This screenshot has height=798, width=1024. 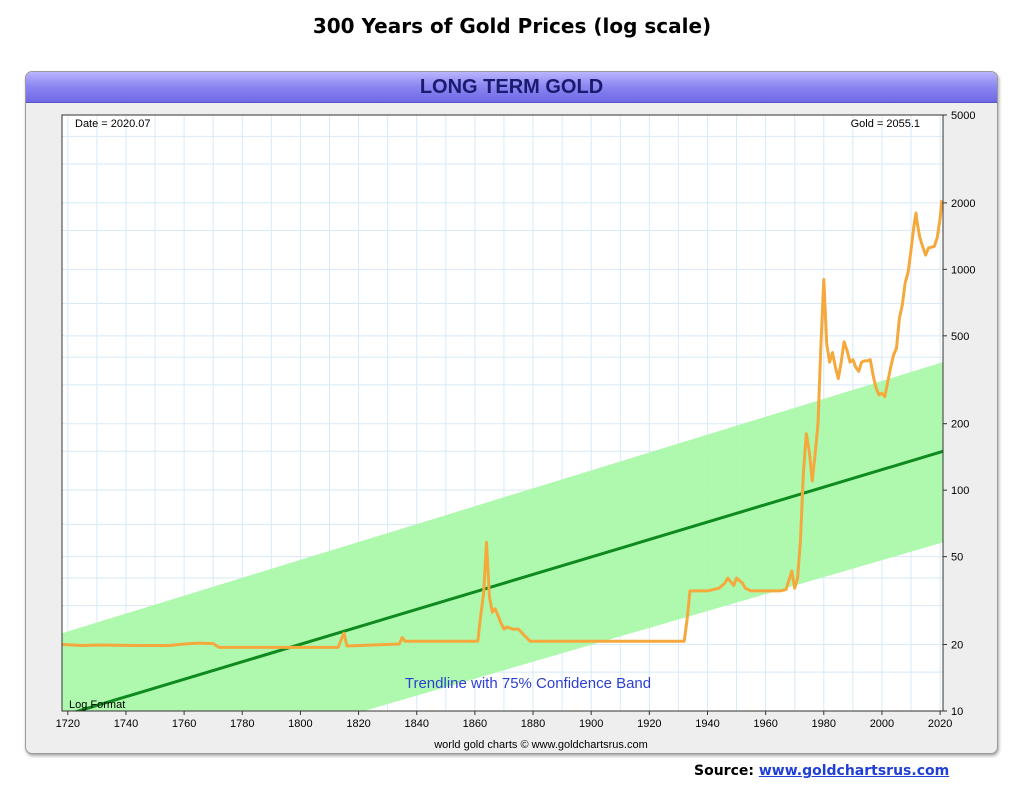 I want to click on x-tick-label: 1960, so click(x=765, y=724).